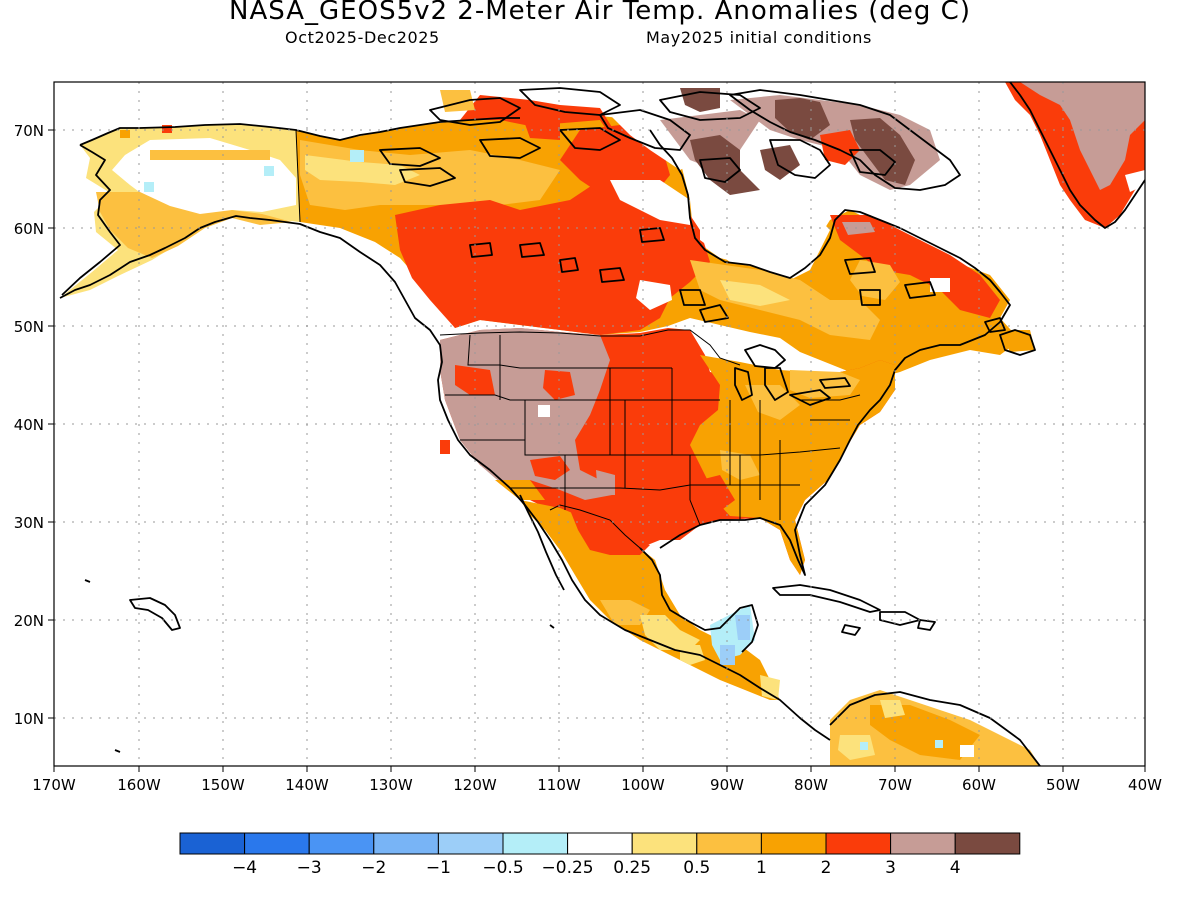  What do you see at coordinates (29, 327) in the screenshot?
I see `lat-label: 50N` at bounding box center [29, 327].